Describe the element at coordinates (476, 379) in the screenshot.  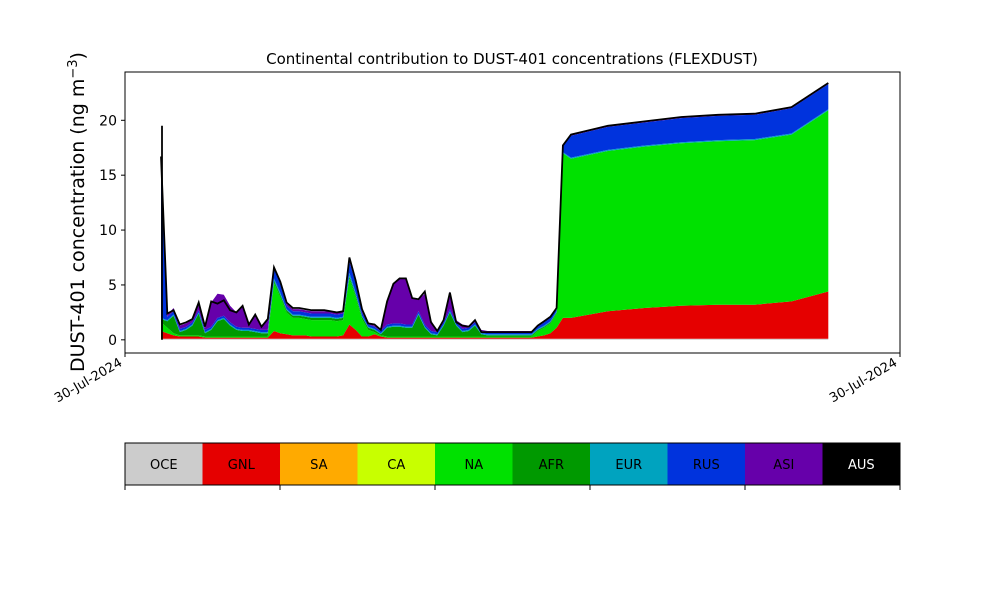
I see `x-axis: 30-Jul-2024 30-Jul-2024` at that location.